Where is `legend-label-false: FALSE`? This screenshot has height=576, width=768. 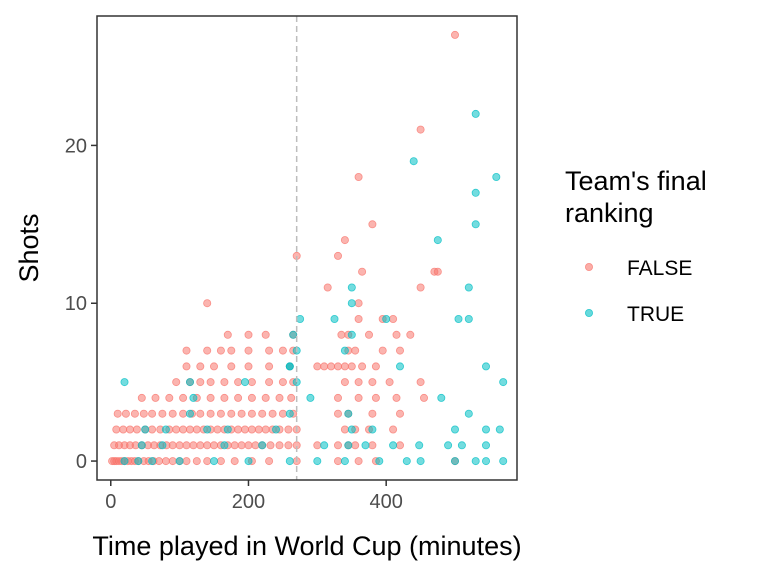
legend-label-false: FALSE is located at coordinates (659, 268).